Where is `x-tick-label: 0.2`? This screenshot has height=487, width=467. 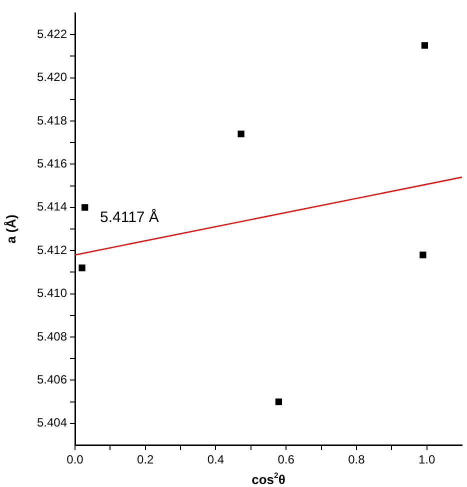
x-tick-label: 0.2 is located at coordinates (145, 459).